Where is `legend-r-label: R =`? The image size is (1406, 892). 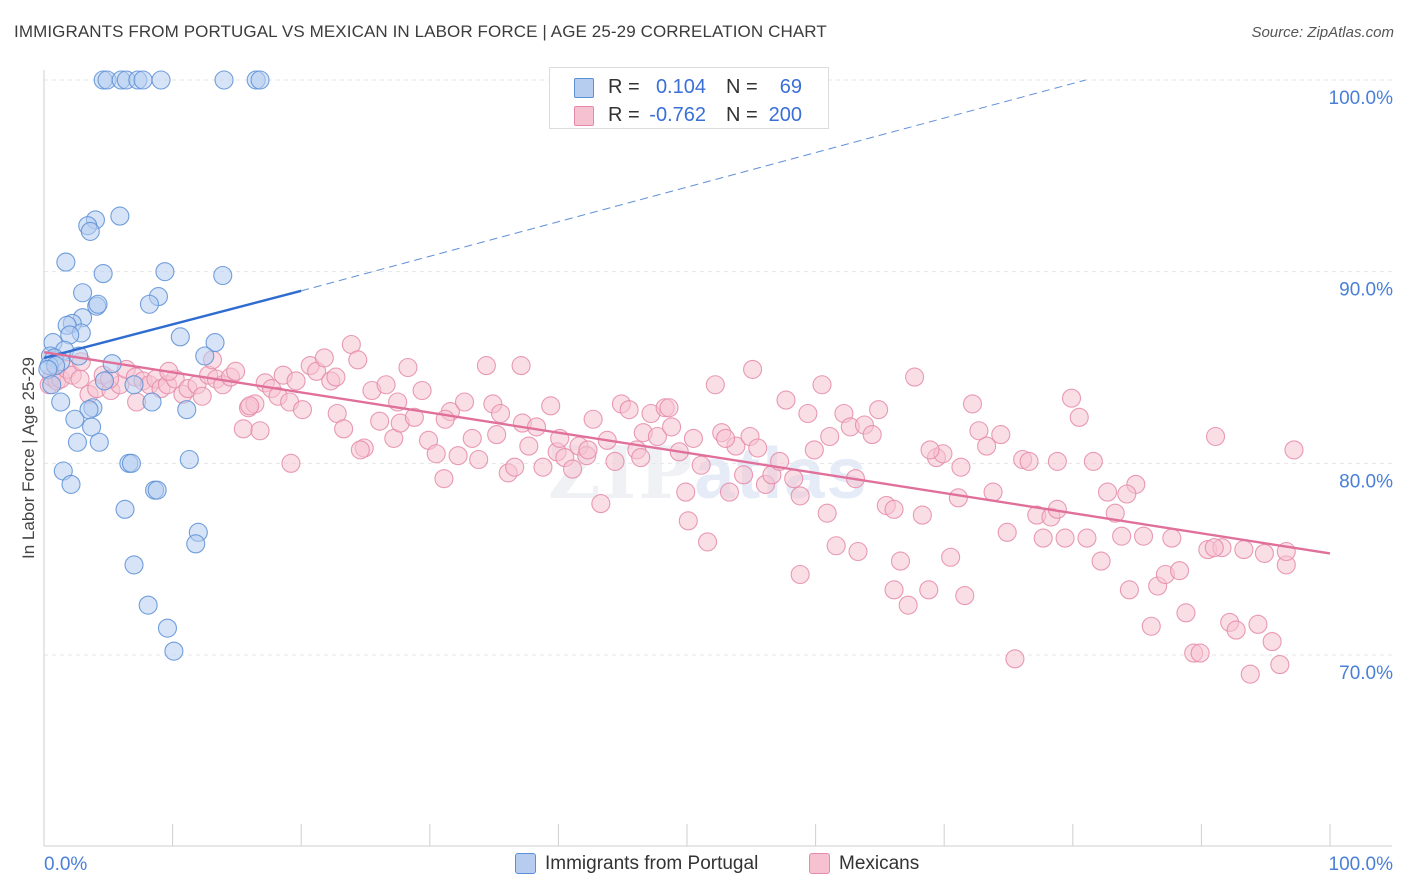 legend-r-label: R = is located at coordinates (624, 87).